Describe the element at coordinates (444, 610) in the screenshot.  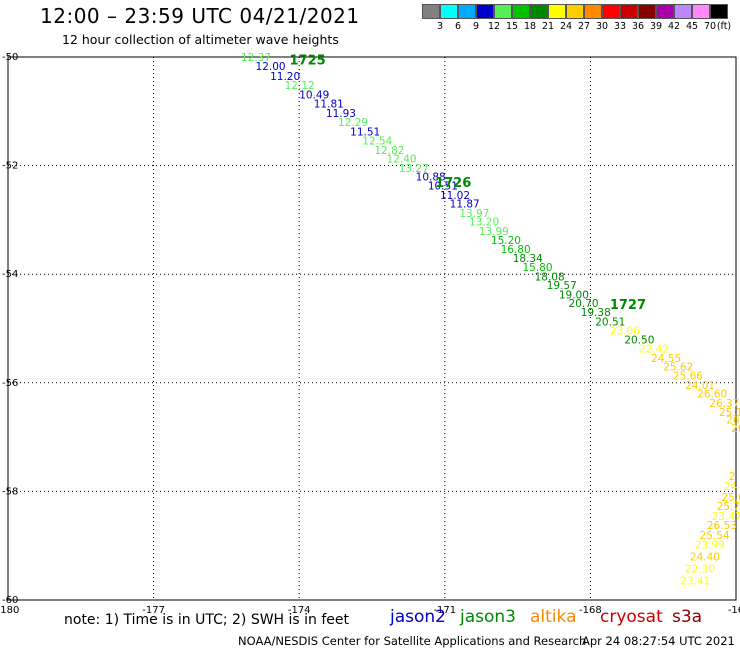
I see `x-tick-label: -171` at that location.